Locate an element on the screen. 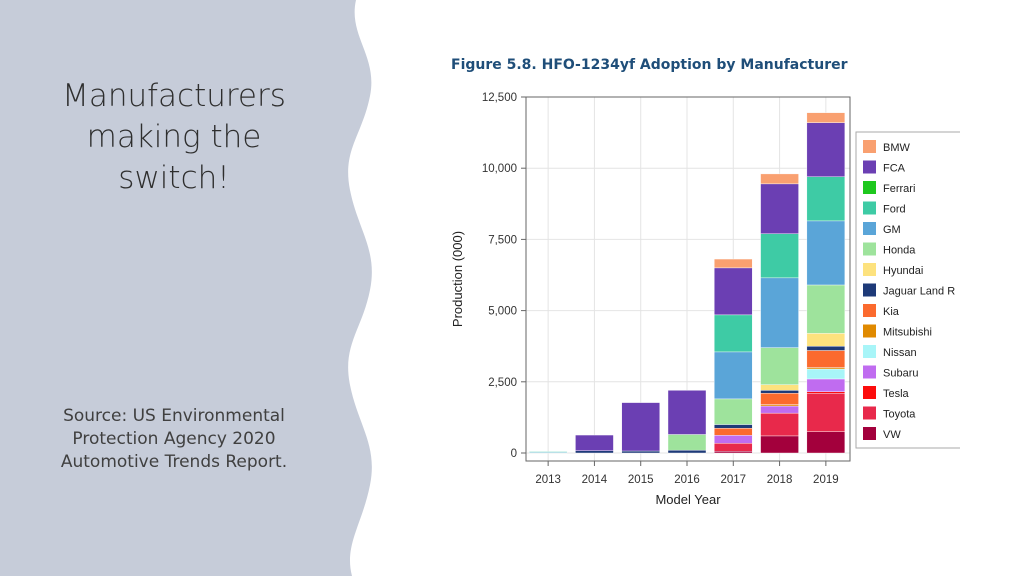 This screenshot has width=1024, height=576. y-tick-label: 5,000 is located at coordinates (502, 312).